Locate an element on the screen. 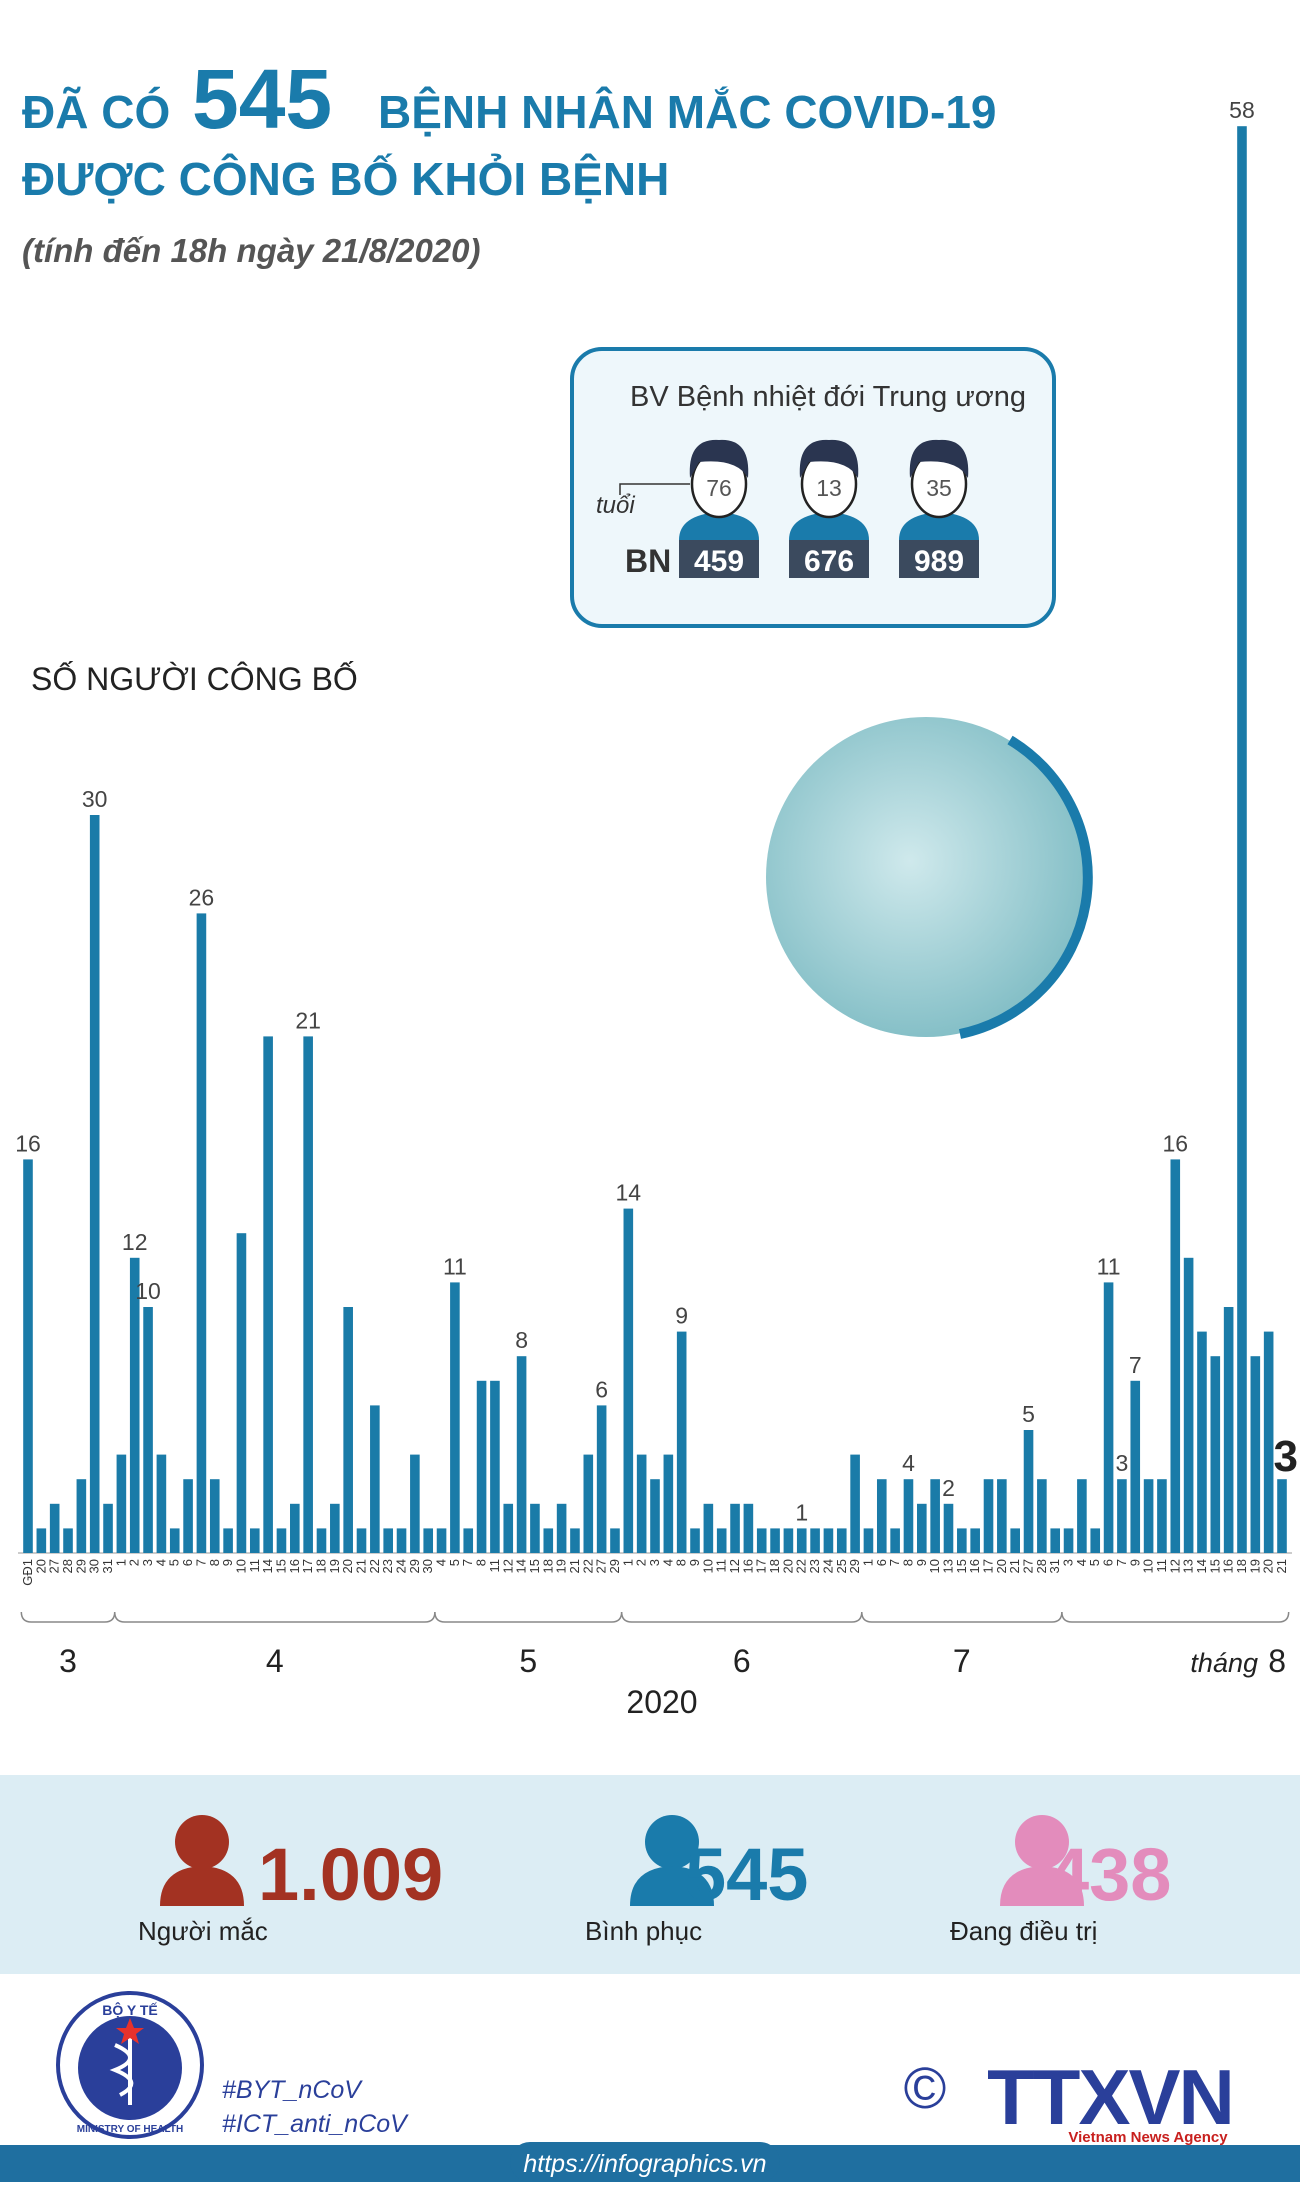 The height and width of the screenshot is (2187, 1300). x-tick-label: 18 is located at coordinates (1241, 1566).